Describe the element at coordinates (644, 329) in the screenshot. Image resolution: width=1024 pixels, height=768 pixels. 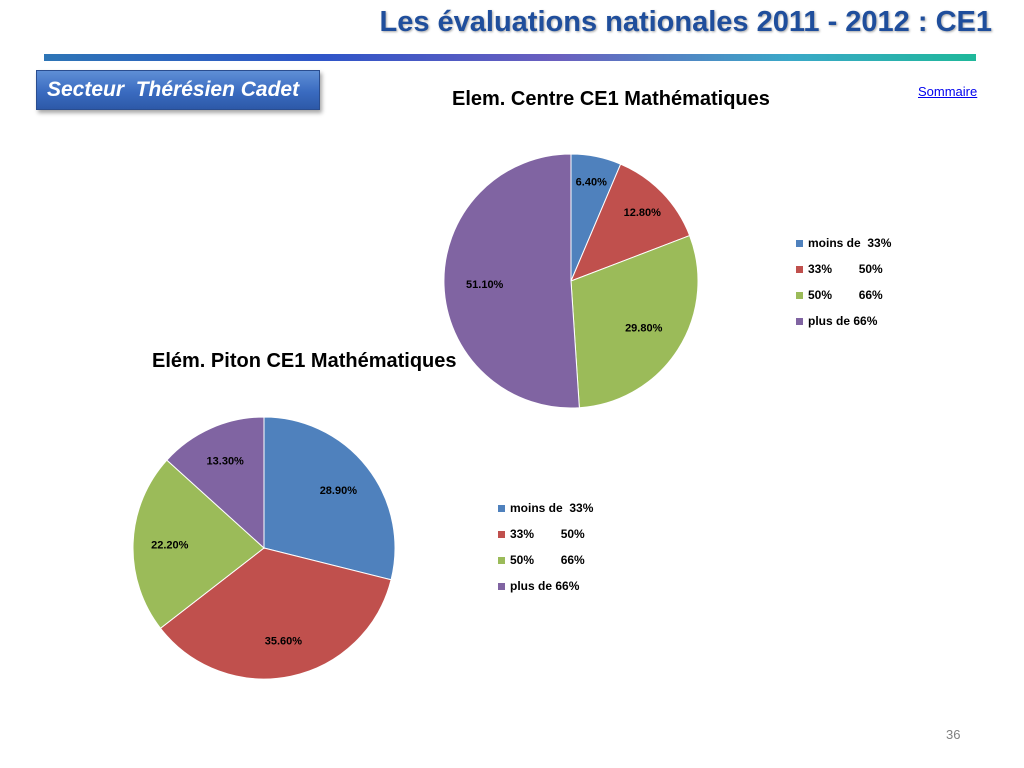
I see `data-label-50-66: 29.80%` at that location.